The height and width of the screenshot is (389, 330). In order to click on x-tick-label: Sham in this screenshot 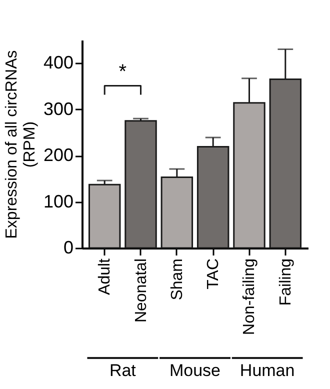, I will do `click(177, 279)`.